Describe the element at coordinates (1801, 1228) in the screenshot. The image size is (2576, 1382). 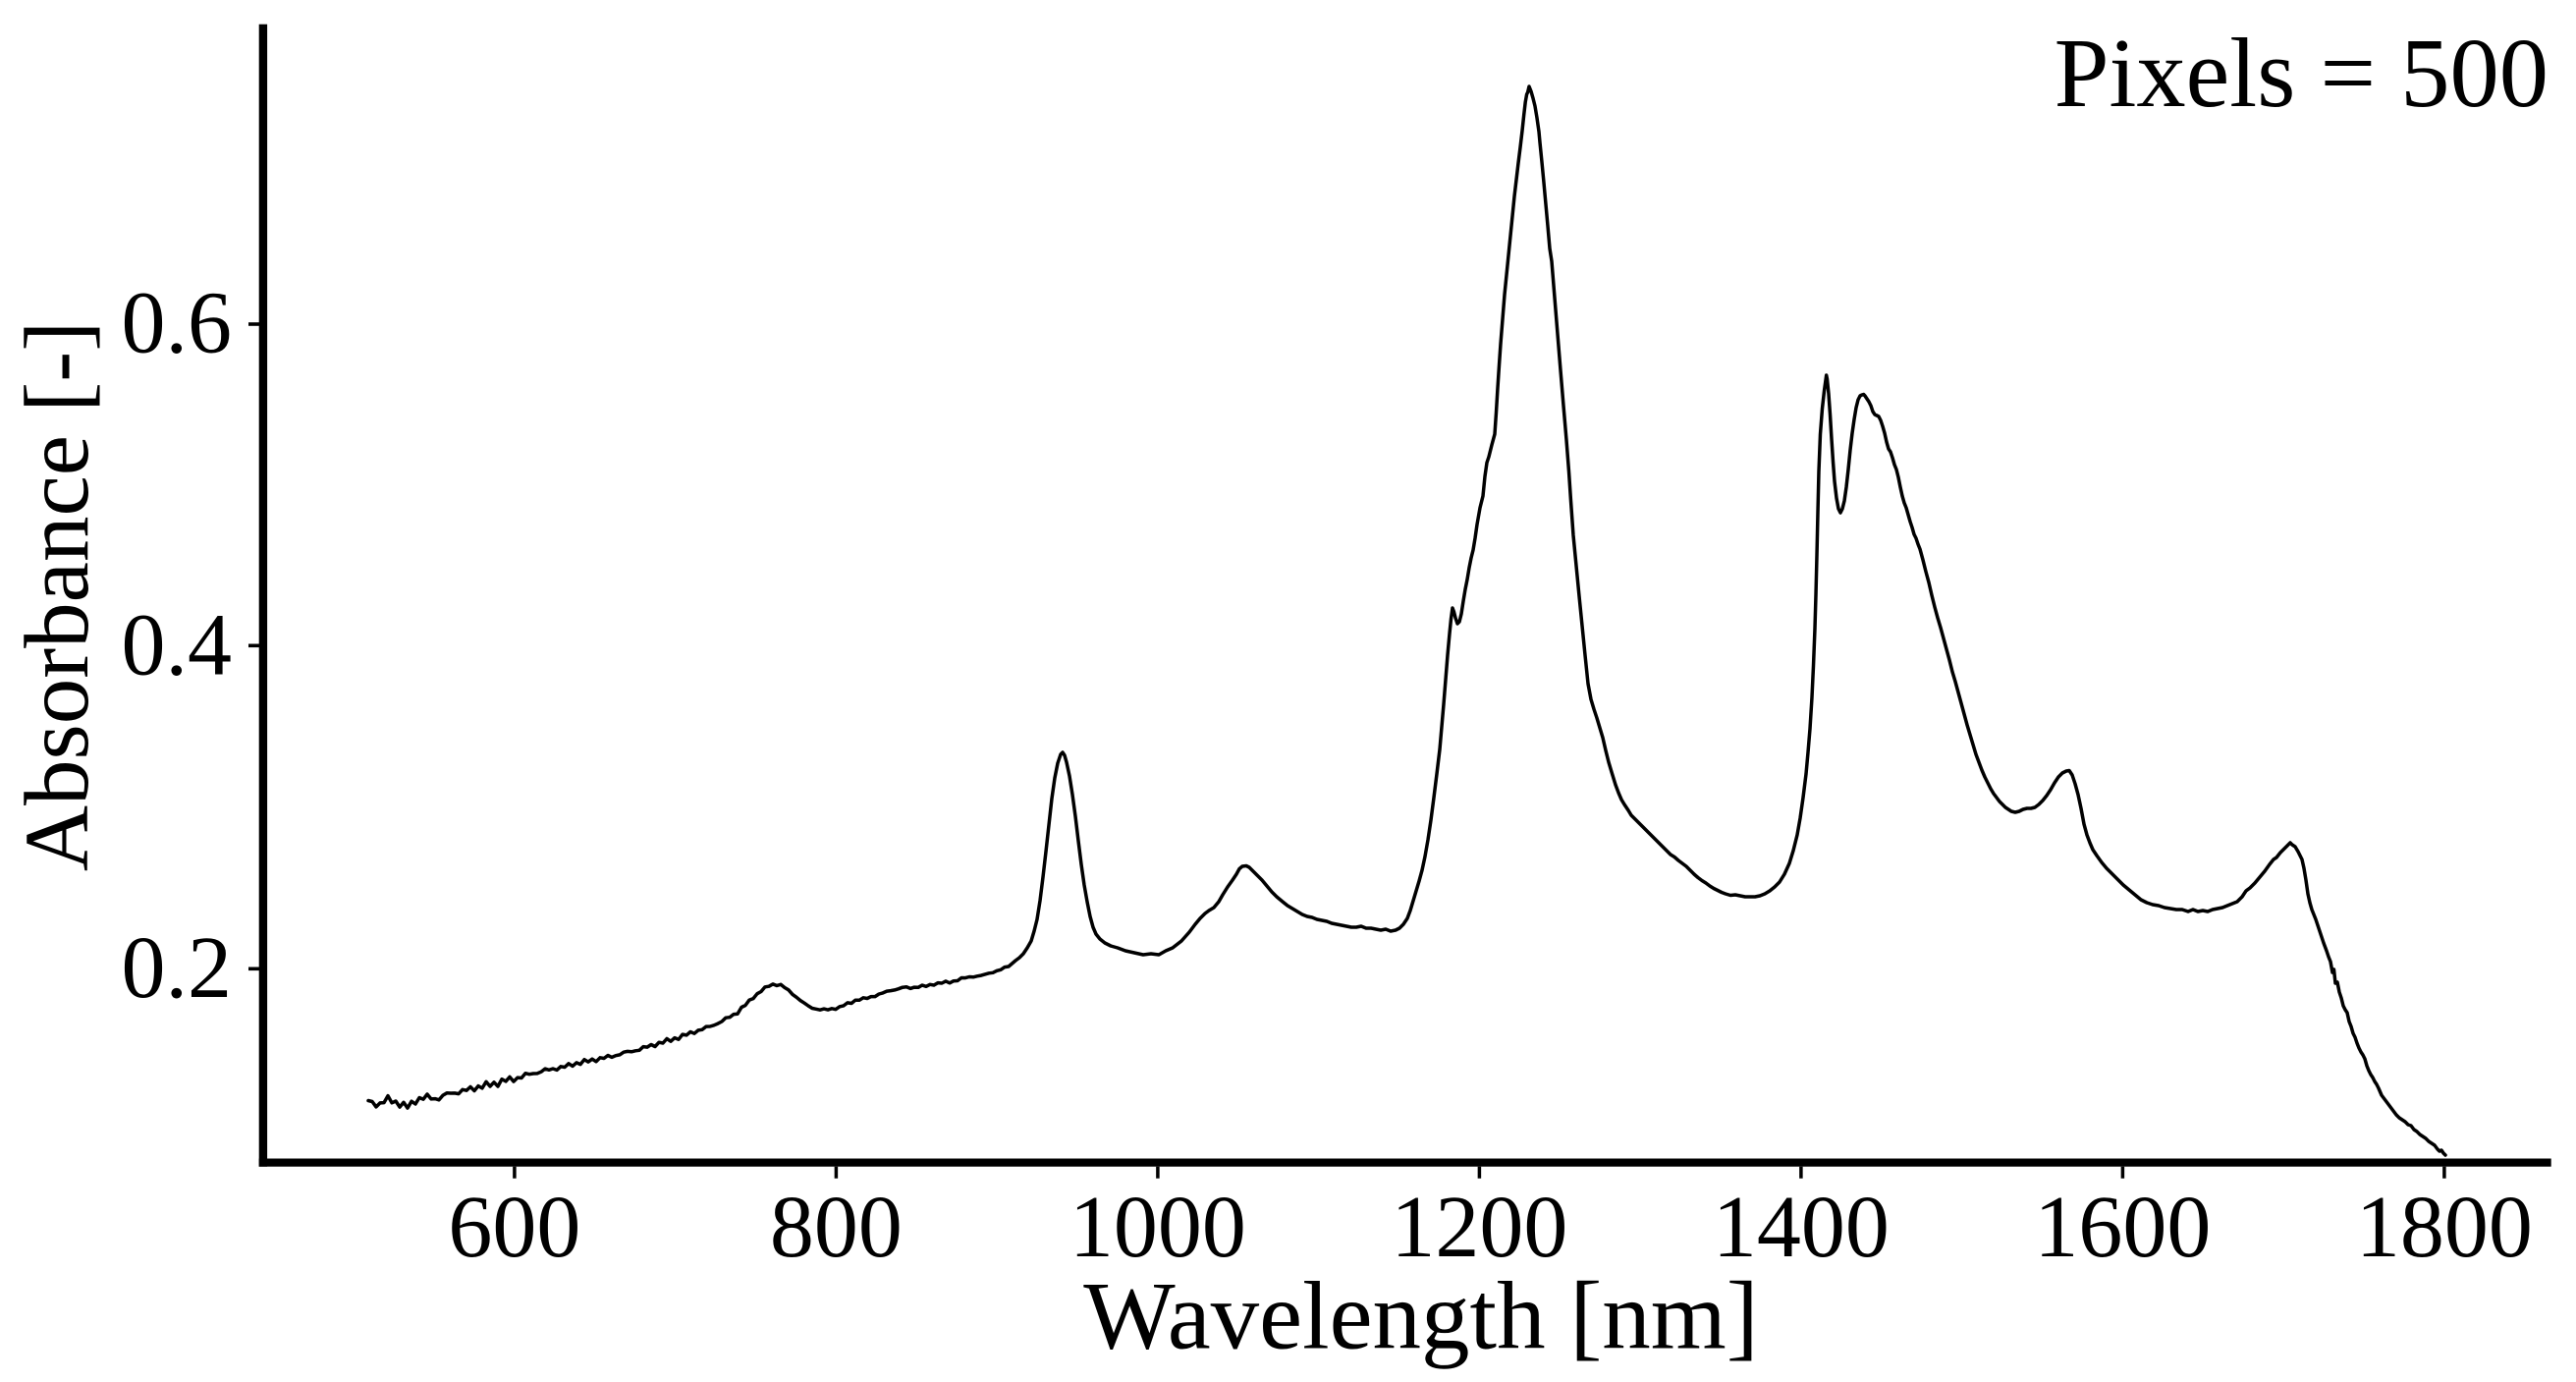
I see `svg-text: 1400` at that location.